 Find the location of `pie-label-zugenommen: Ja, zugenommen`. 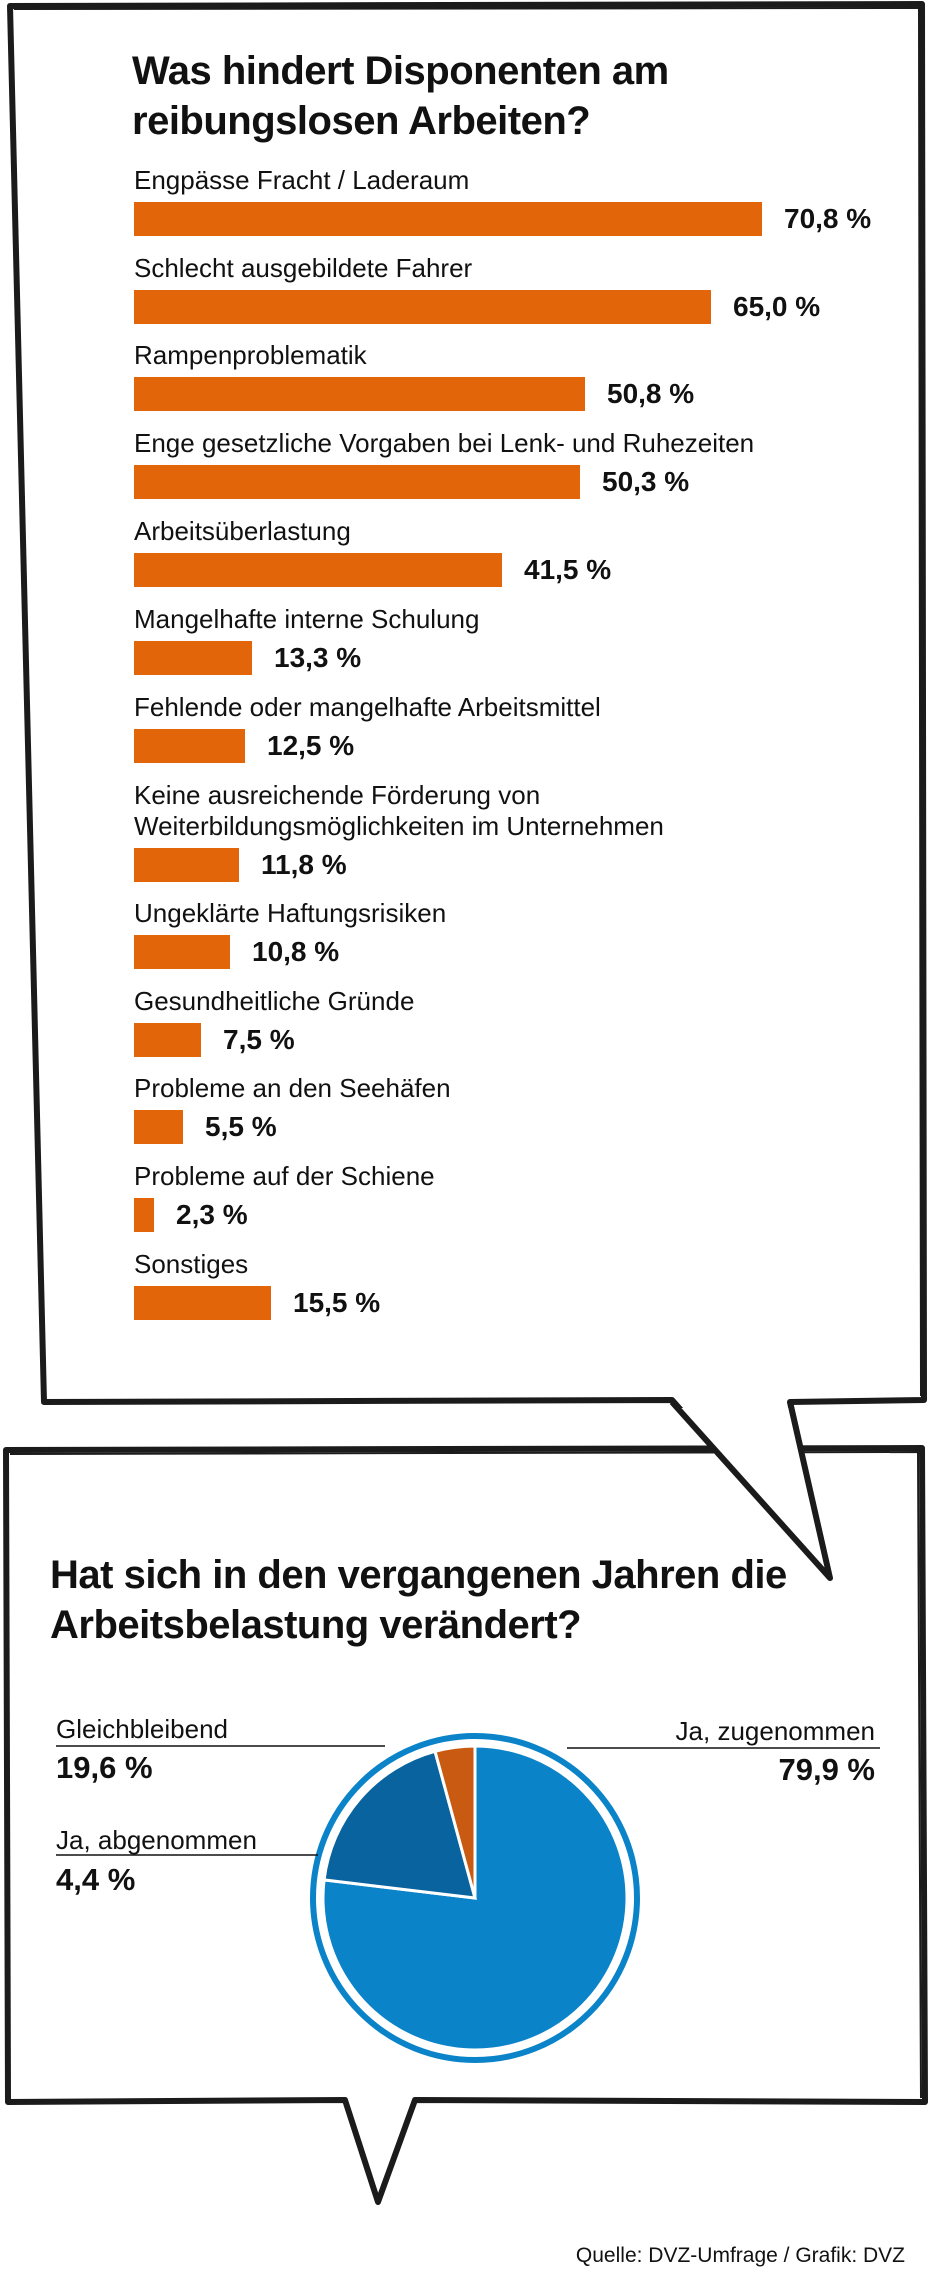

pie-label-zugenommen: Ja, zugenommen is located at coordinates (775, 1731).